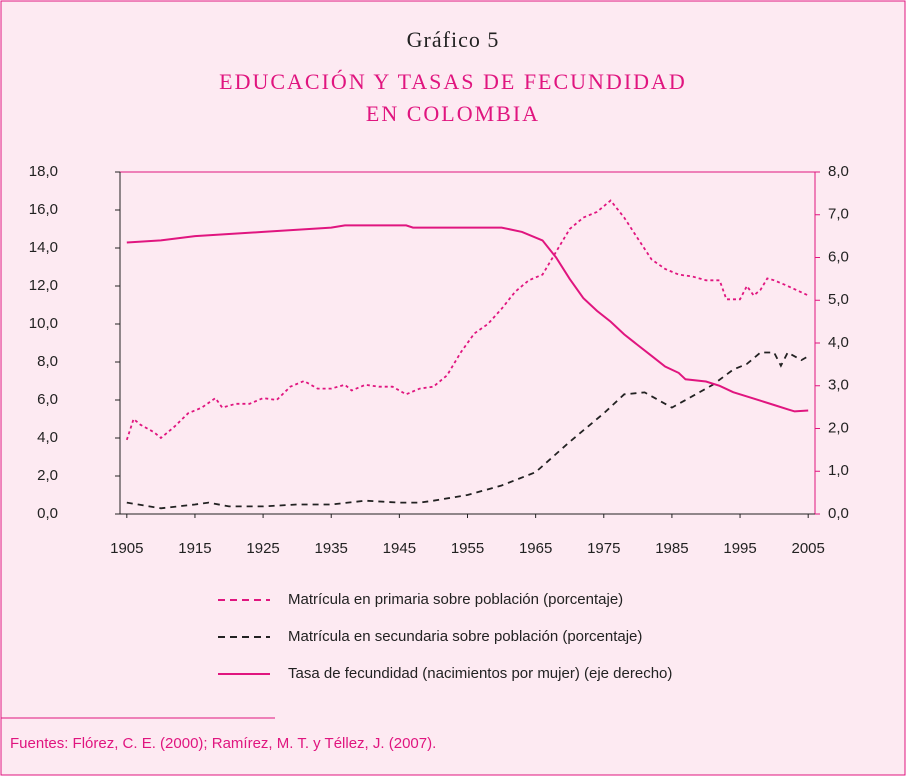  What do you see at coordinates (43, 323) in the screenshot?
I see `y-tick-label: 10,0` at bounding box center [43, 323].